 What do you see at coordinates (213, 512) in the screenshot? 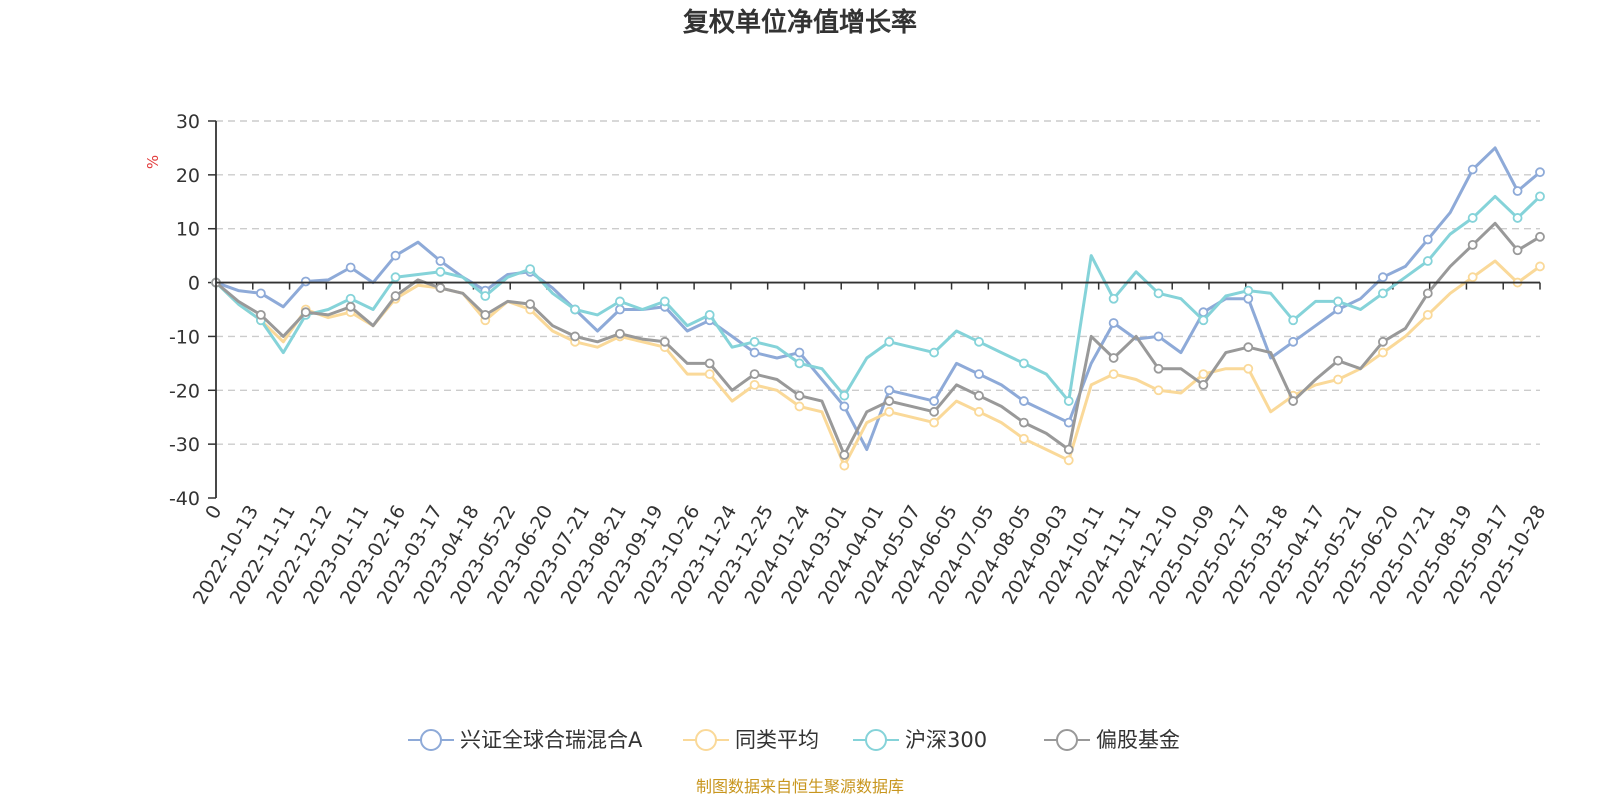
I see `x-tick-label: 0` at bounding box center [213, 512].